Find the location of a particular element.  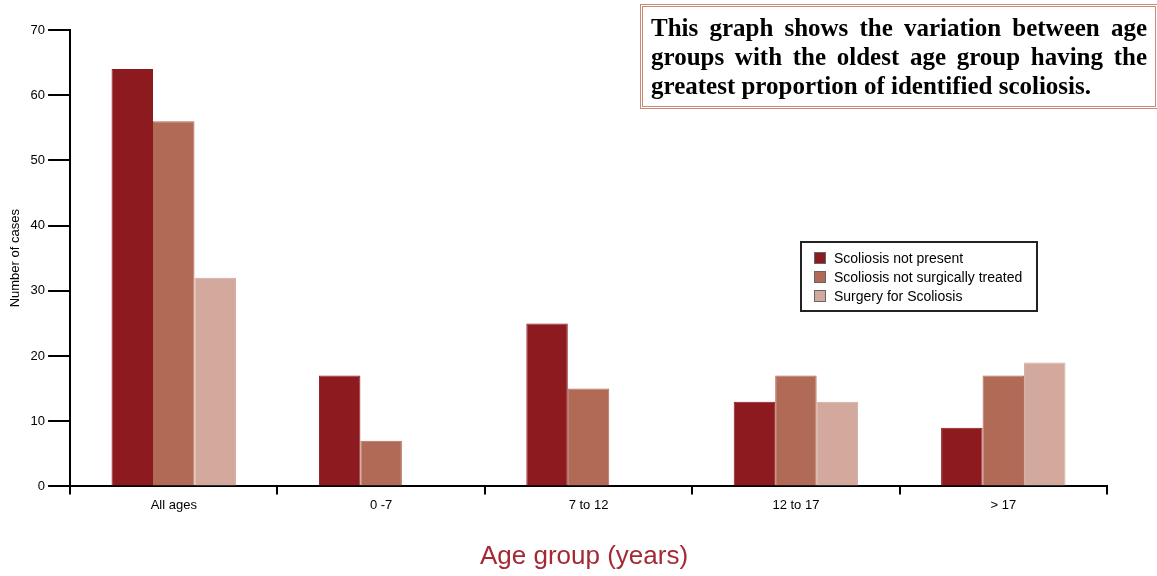

legend-label: Surgery for Scoliosis is located at coordinates (898, 295).